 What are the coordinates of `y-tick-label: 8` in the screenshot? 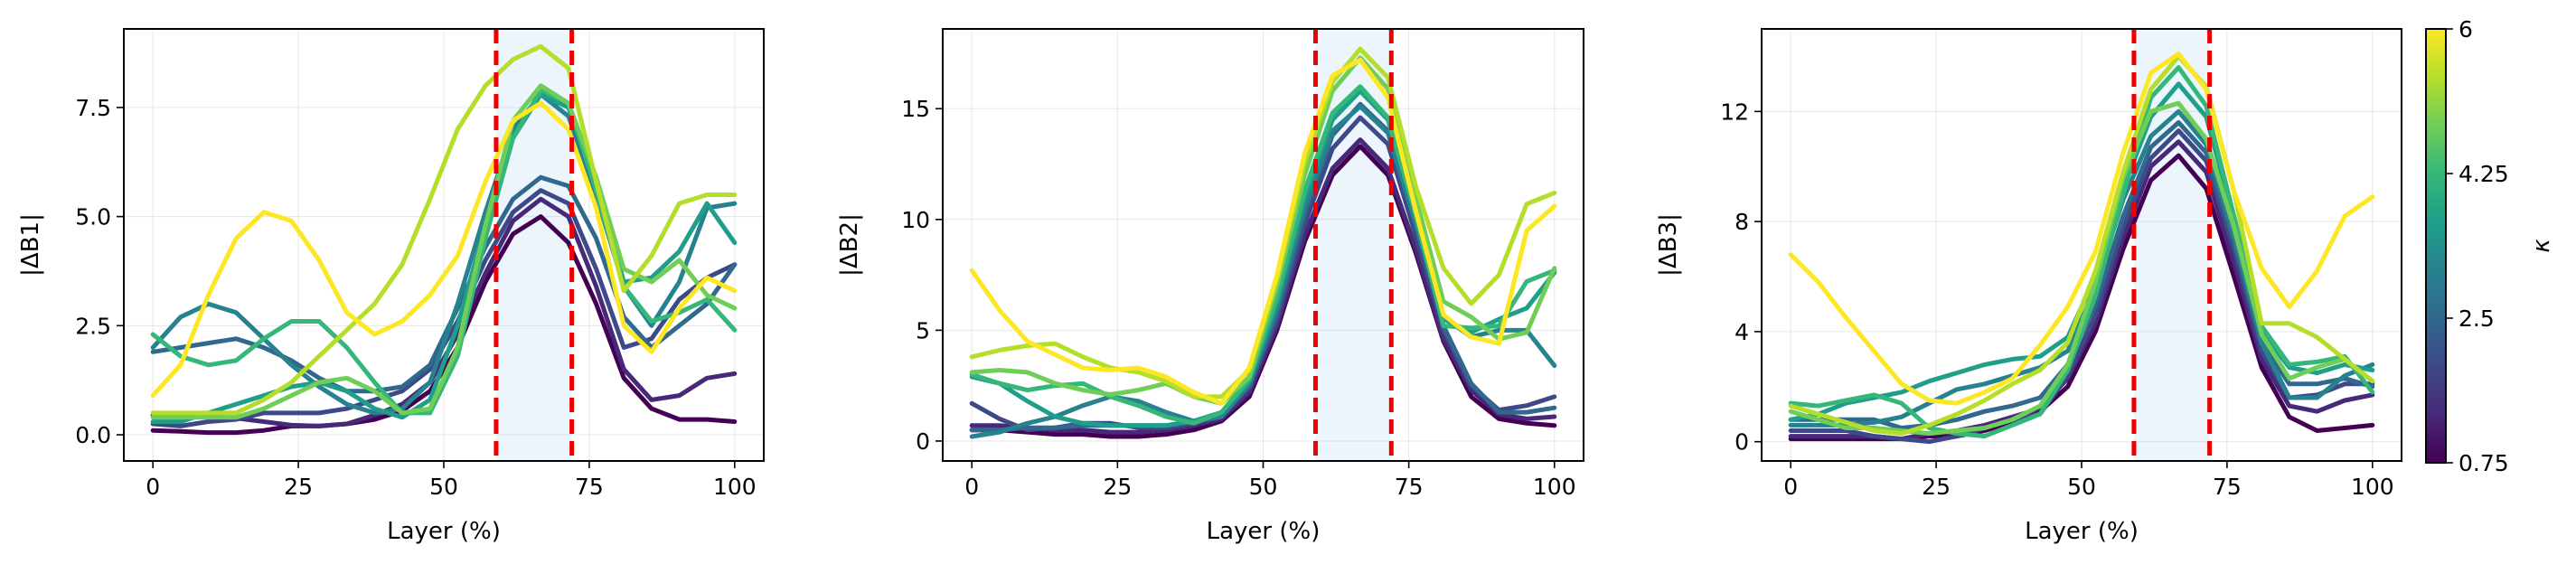 It's located at (1742, 222).